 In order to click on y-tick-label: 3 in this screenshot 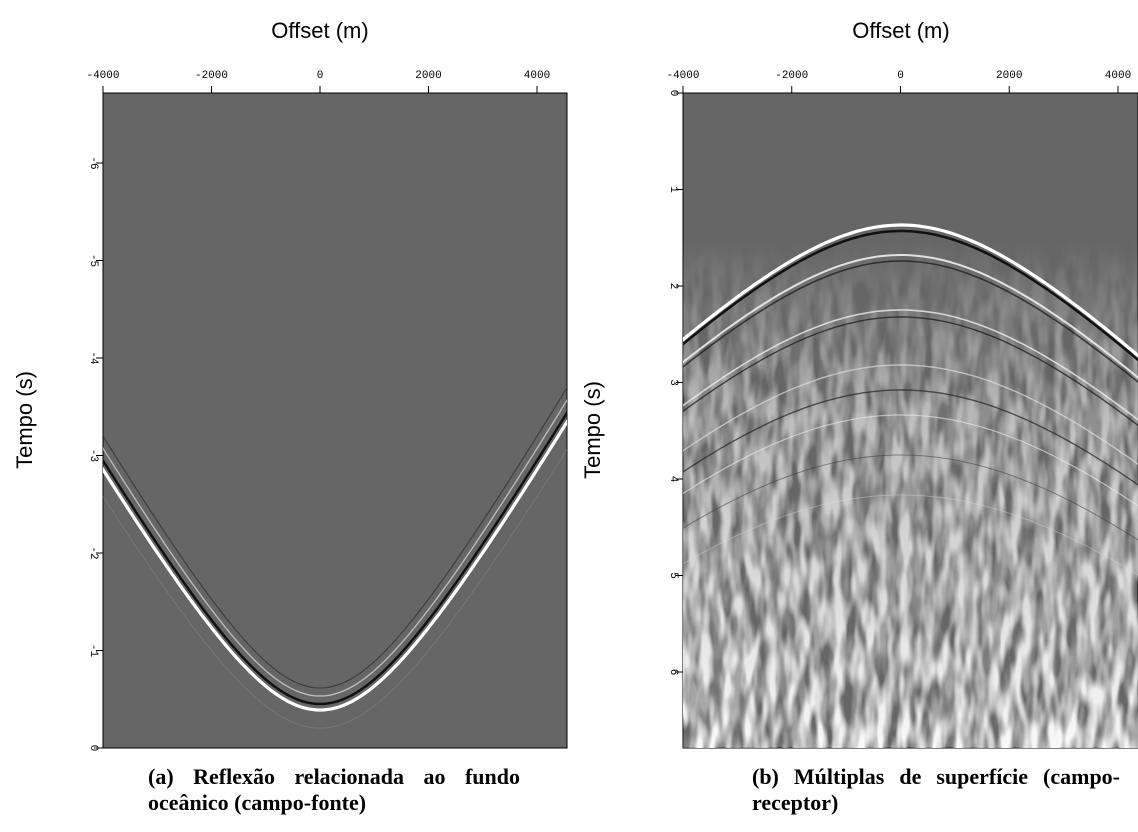, I will do `click(673, 382)`.